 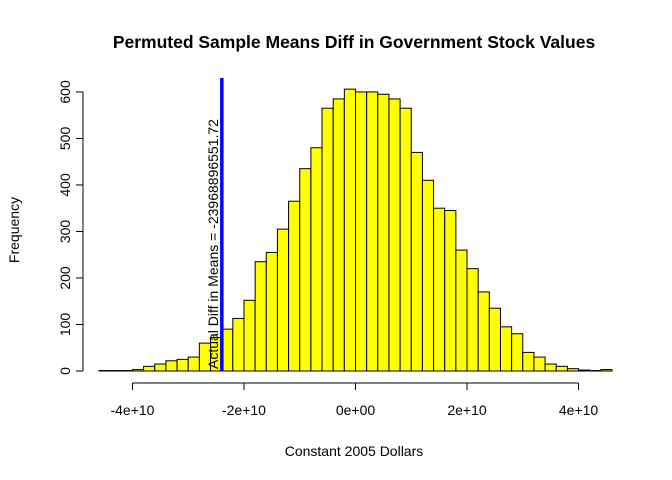 I want to click on y-tick-label: 300, so click(x=65, y=232).